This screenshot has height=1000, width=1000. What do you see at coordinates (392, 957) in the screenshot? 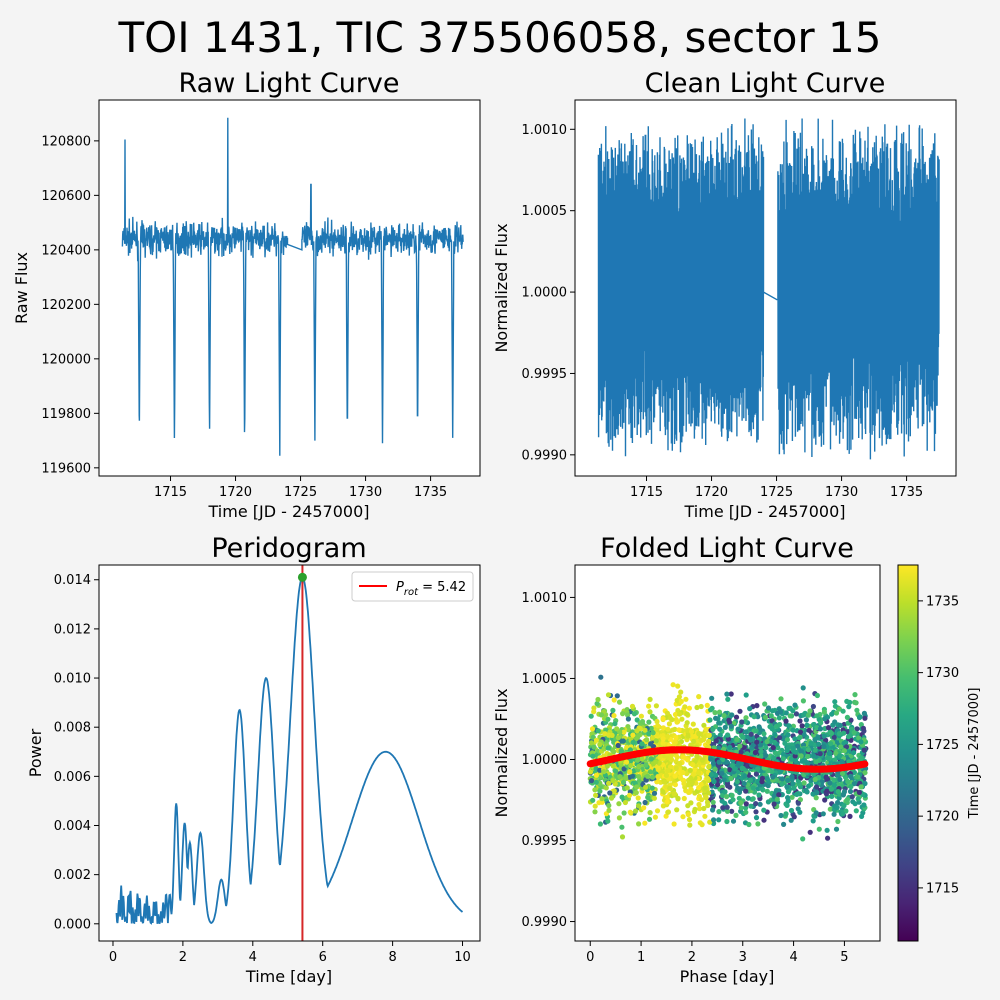
I see `x-tick-label: 8` at bounding box center [392, 957].